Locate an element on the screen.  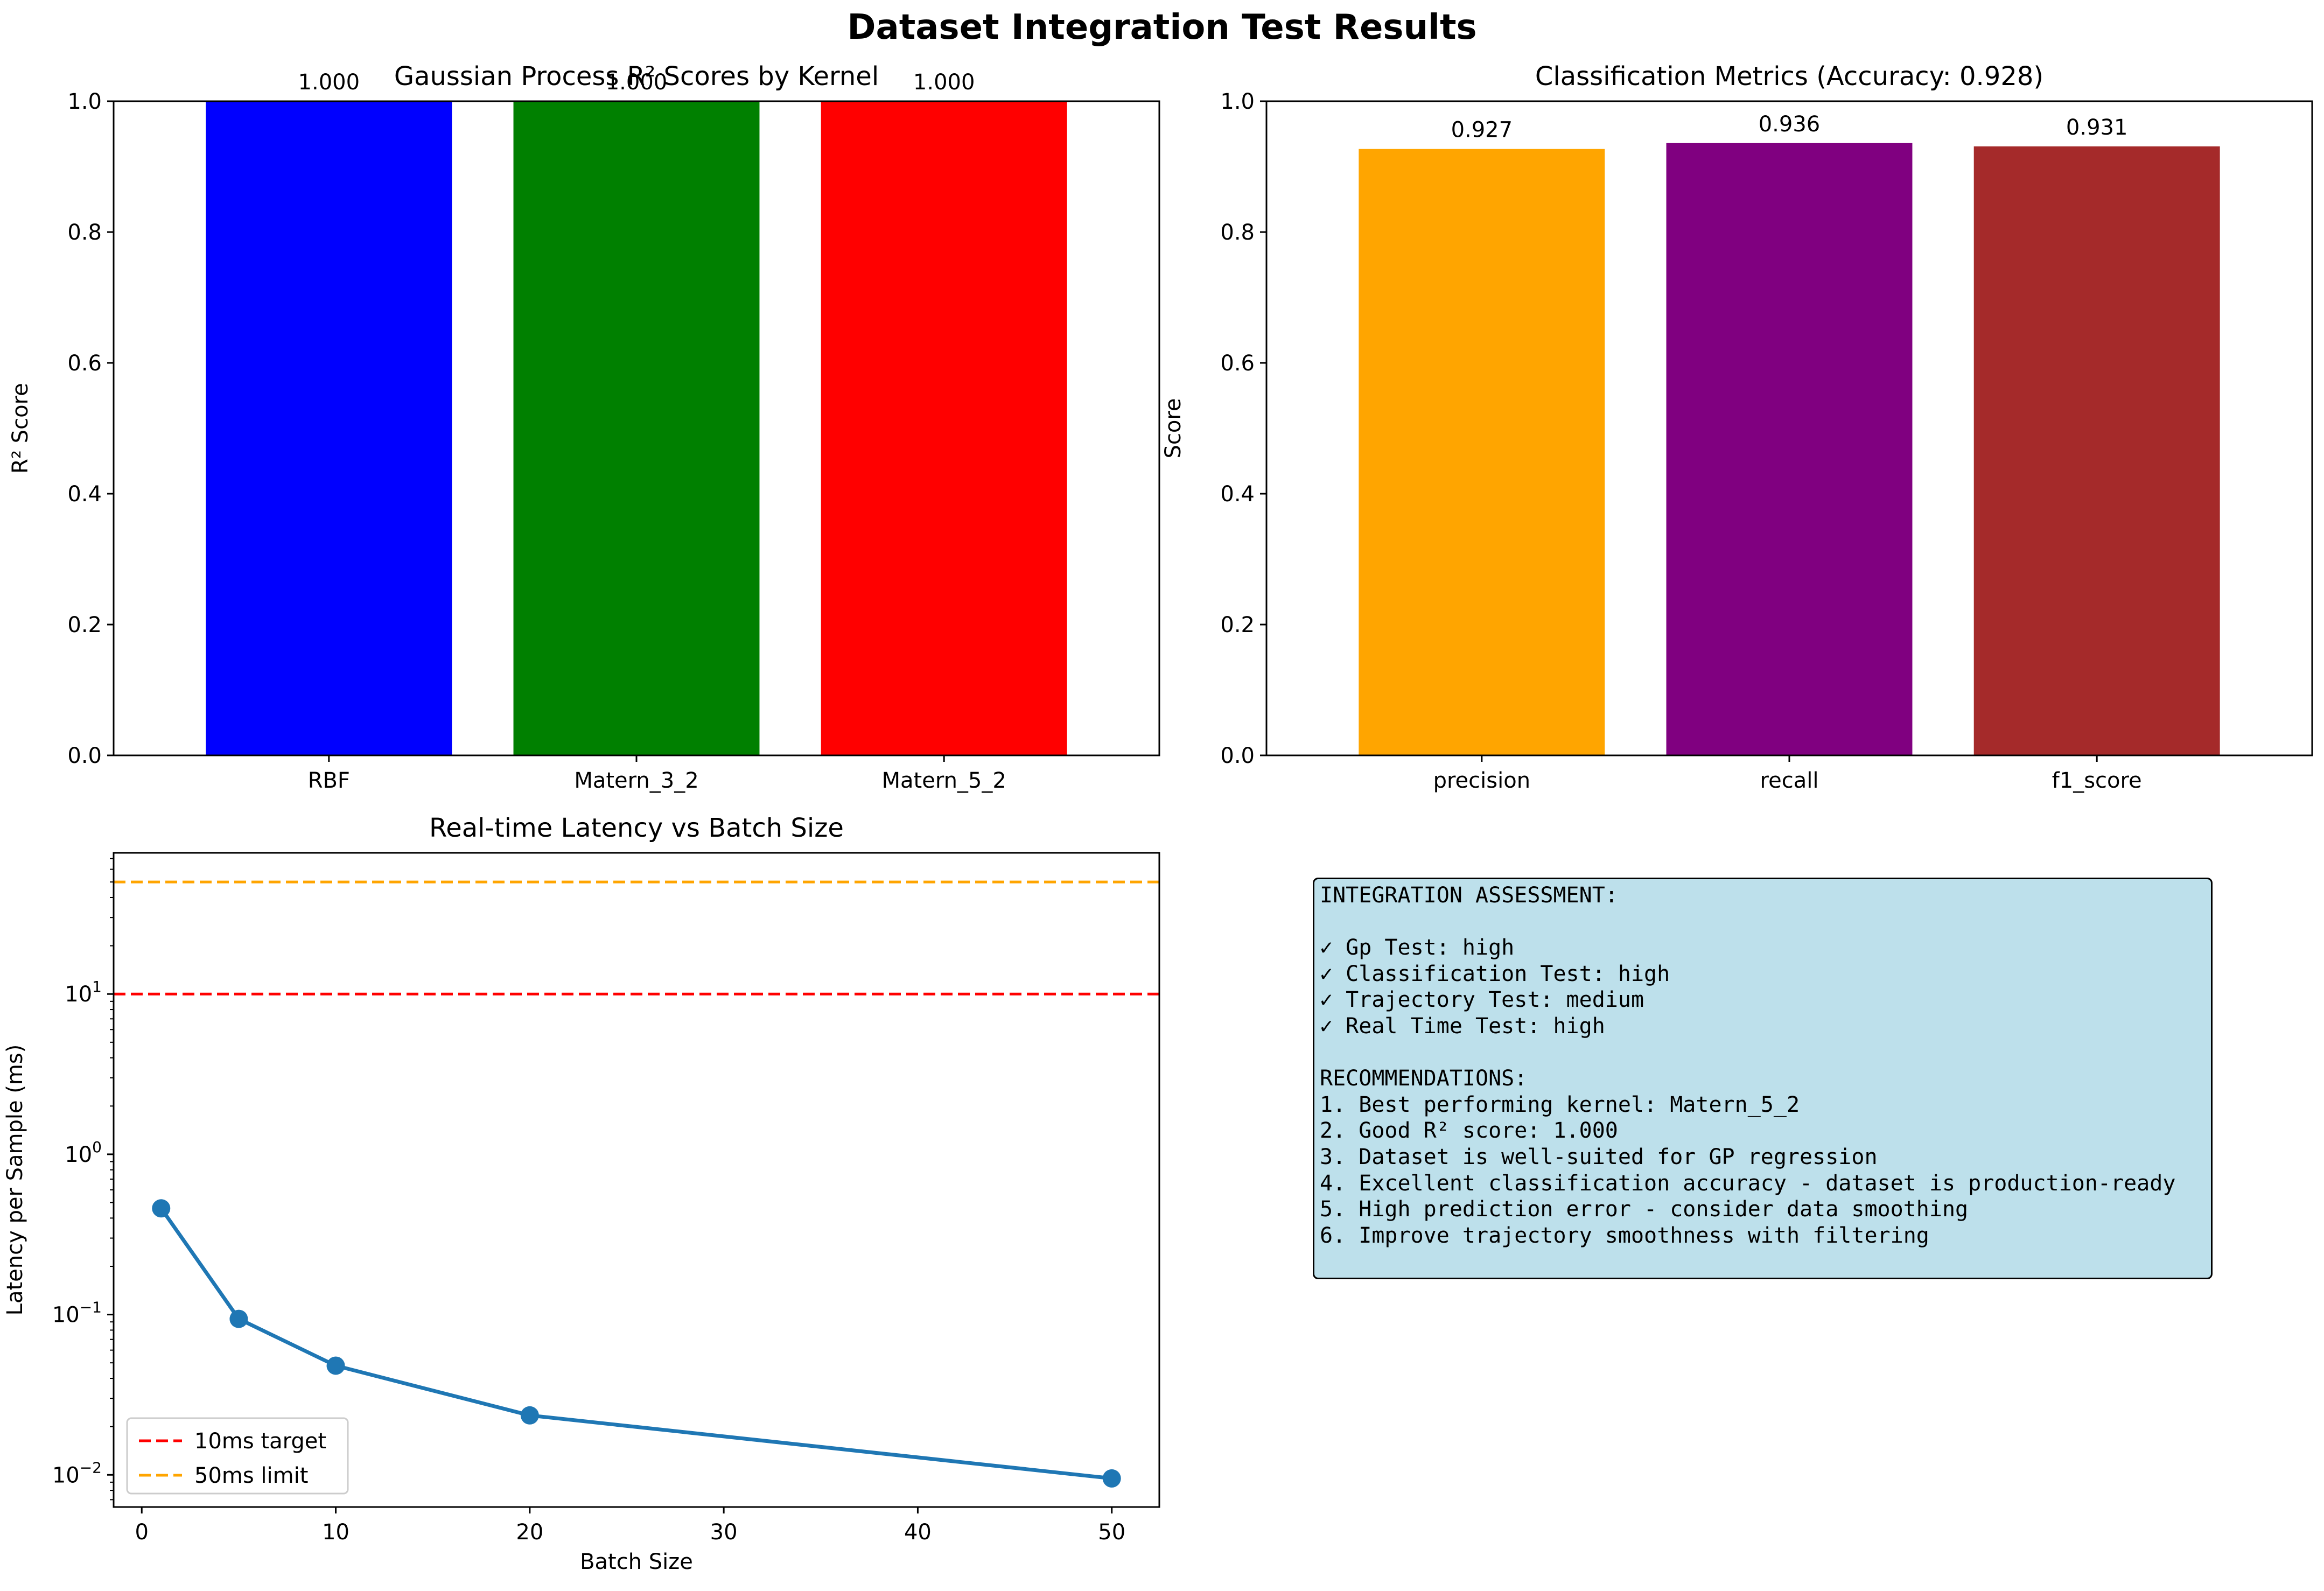
y-tick-label: 10⁻² is located at coordinates (77, 1473).